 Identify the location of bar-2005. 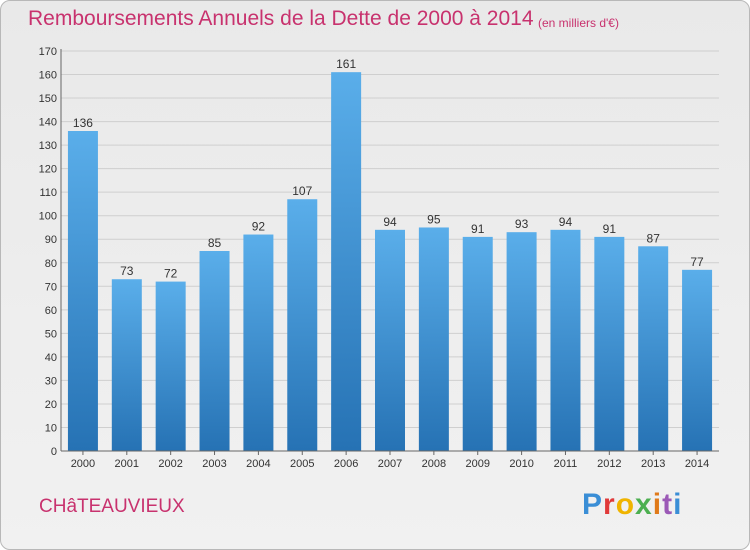
(302, 325).